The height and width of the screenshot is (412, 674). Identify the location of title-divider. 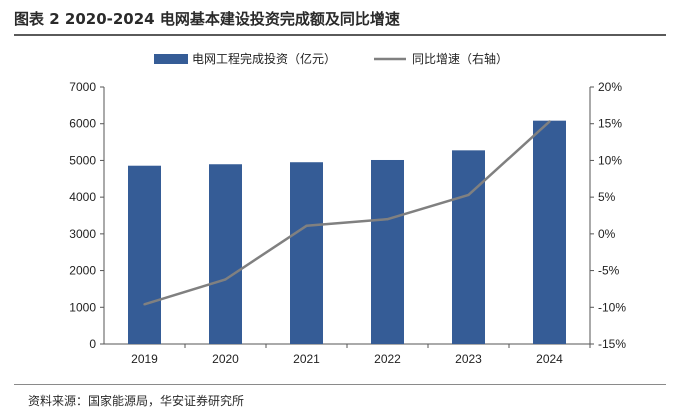
(340, 35).